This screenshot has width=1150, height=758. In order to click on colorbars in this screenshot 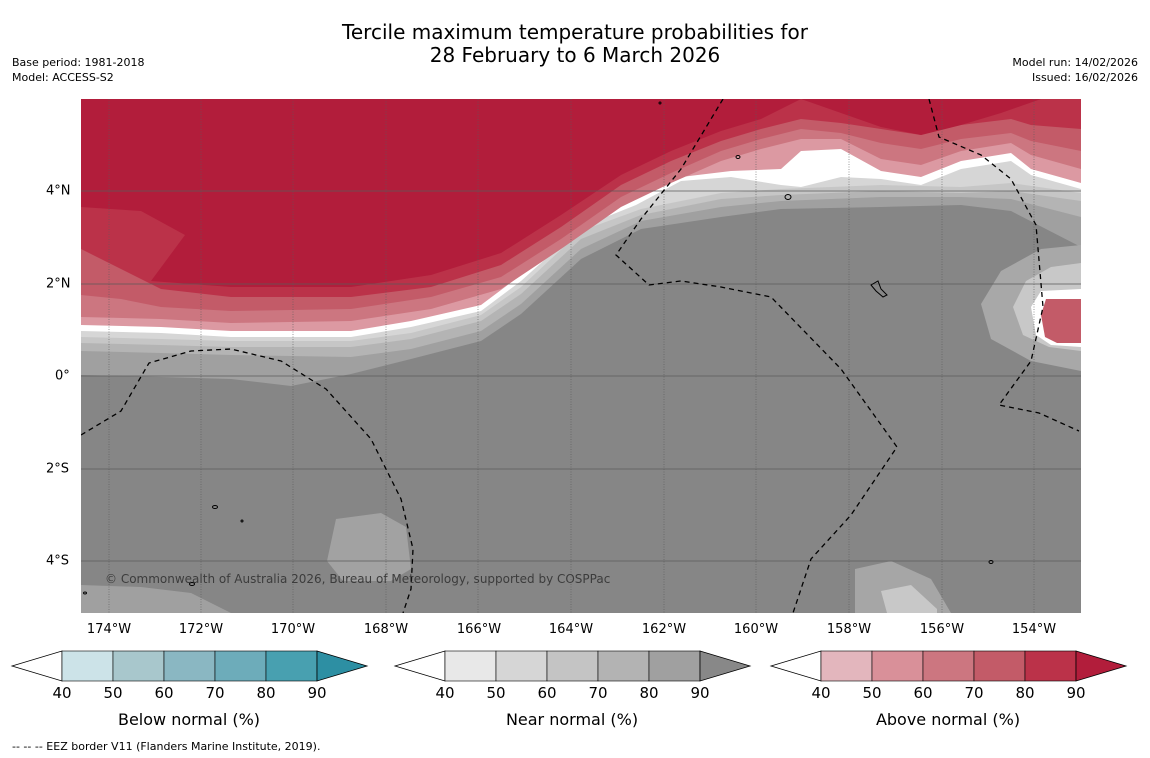, I will do `click(569, 666)`.